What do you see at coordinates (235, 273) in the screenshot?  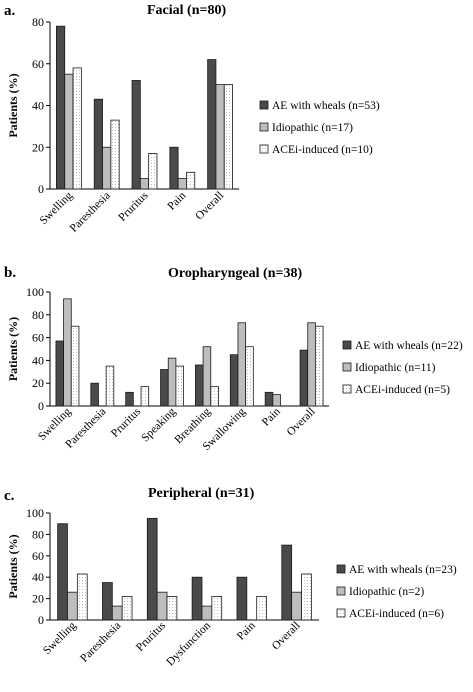 I see `chart-title: Oropharyngeal (n=38)` at bounding box center [235, 273].